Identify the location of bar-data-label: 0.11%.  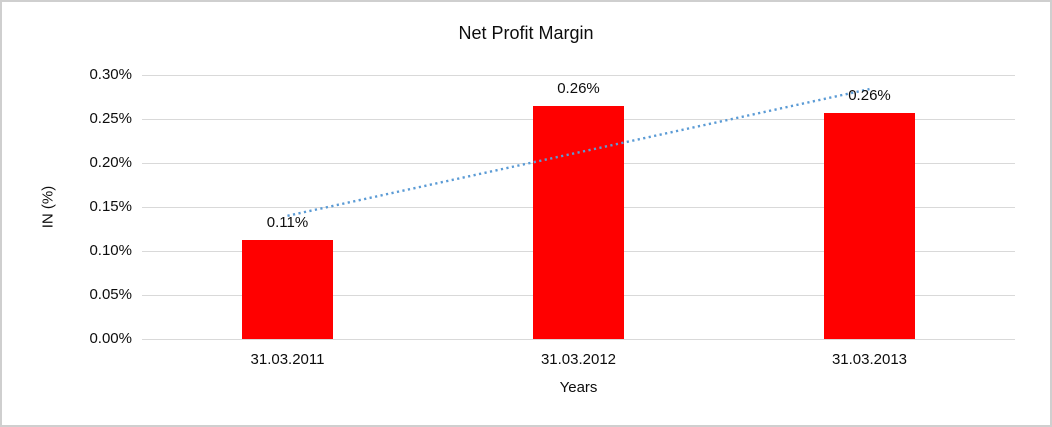
(287, 222).